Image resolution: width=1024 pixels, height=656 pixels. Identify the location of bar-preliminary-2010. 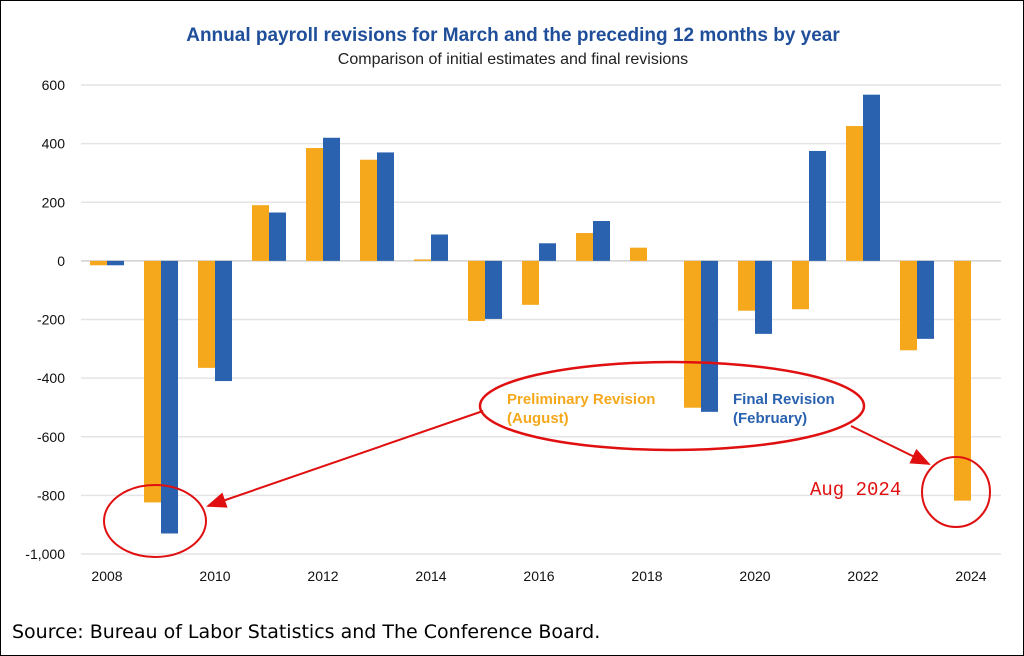
(206, 314).